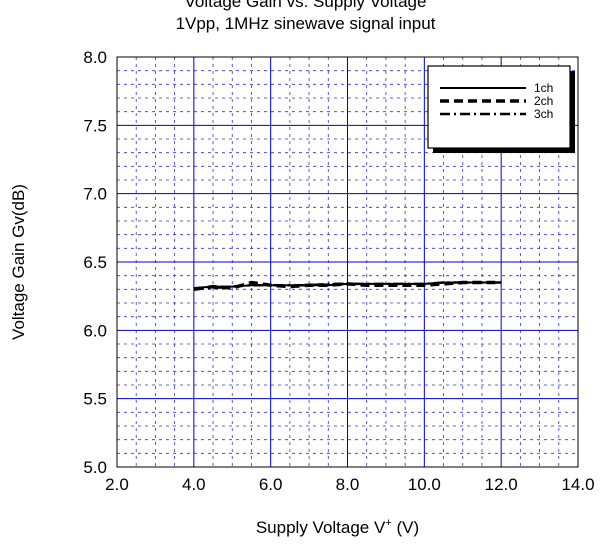  What do you see at coordinates (305, 5) in the screenshot?
I see `chart-title: Voltage Gain vs. Supply Voltage` at bounding box center [305, 5].